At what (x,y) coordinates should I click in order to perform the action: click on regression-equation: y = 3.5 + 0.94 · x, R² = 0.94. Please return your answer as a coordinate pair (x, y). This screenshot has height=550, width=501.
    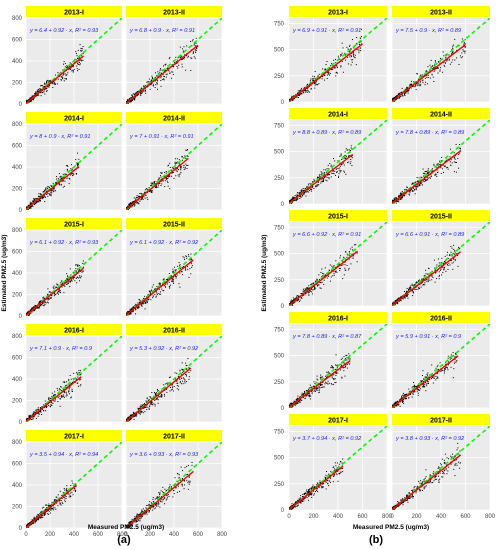
    Looking at the image, I should click on (63, 455).